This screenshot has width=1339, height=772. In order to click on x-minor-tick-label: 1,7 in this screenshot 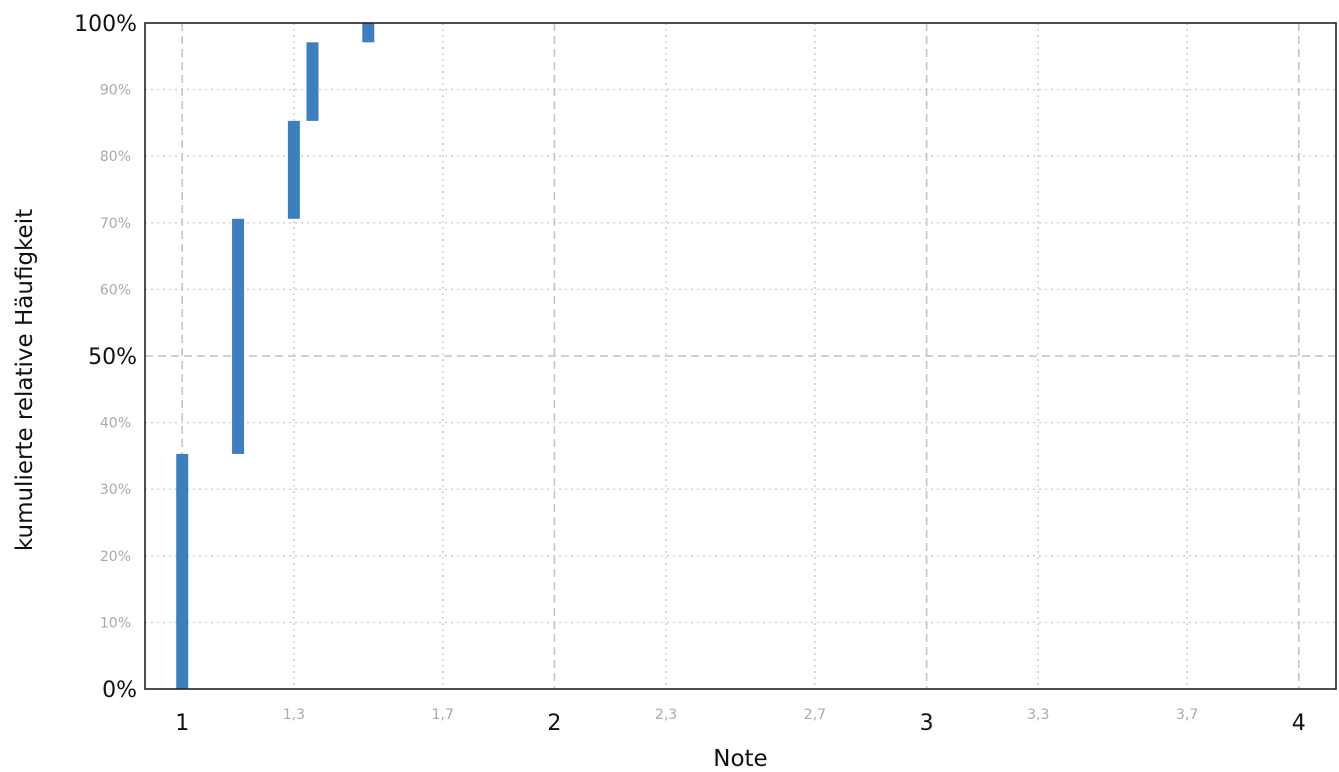, I will do `click(443, 715)`.